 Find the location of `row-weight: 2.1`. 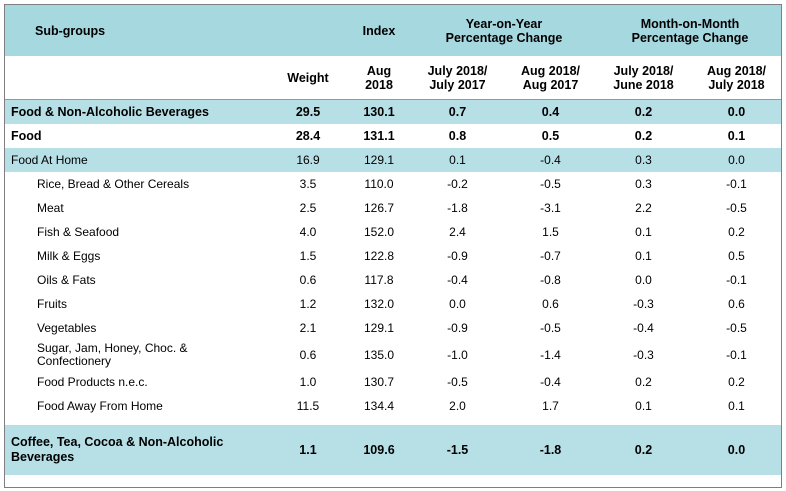

row-weight: 2.1 is located at coordinates (308, 328).